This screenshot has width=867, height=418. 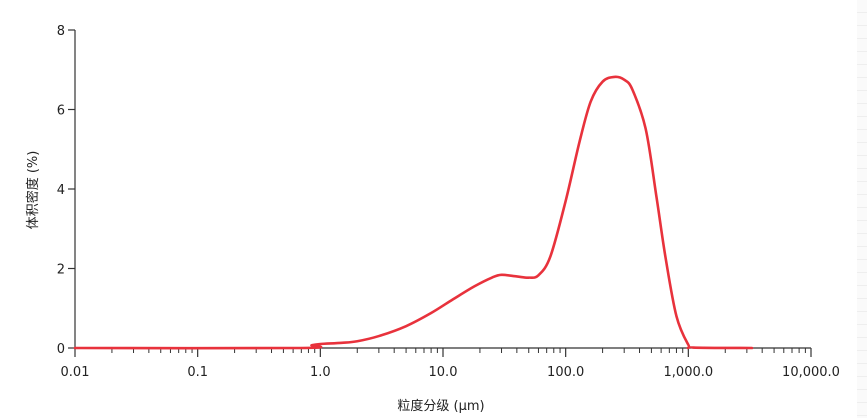 I want to click on y-tick-label: 2, so click(x=61, y=270).